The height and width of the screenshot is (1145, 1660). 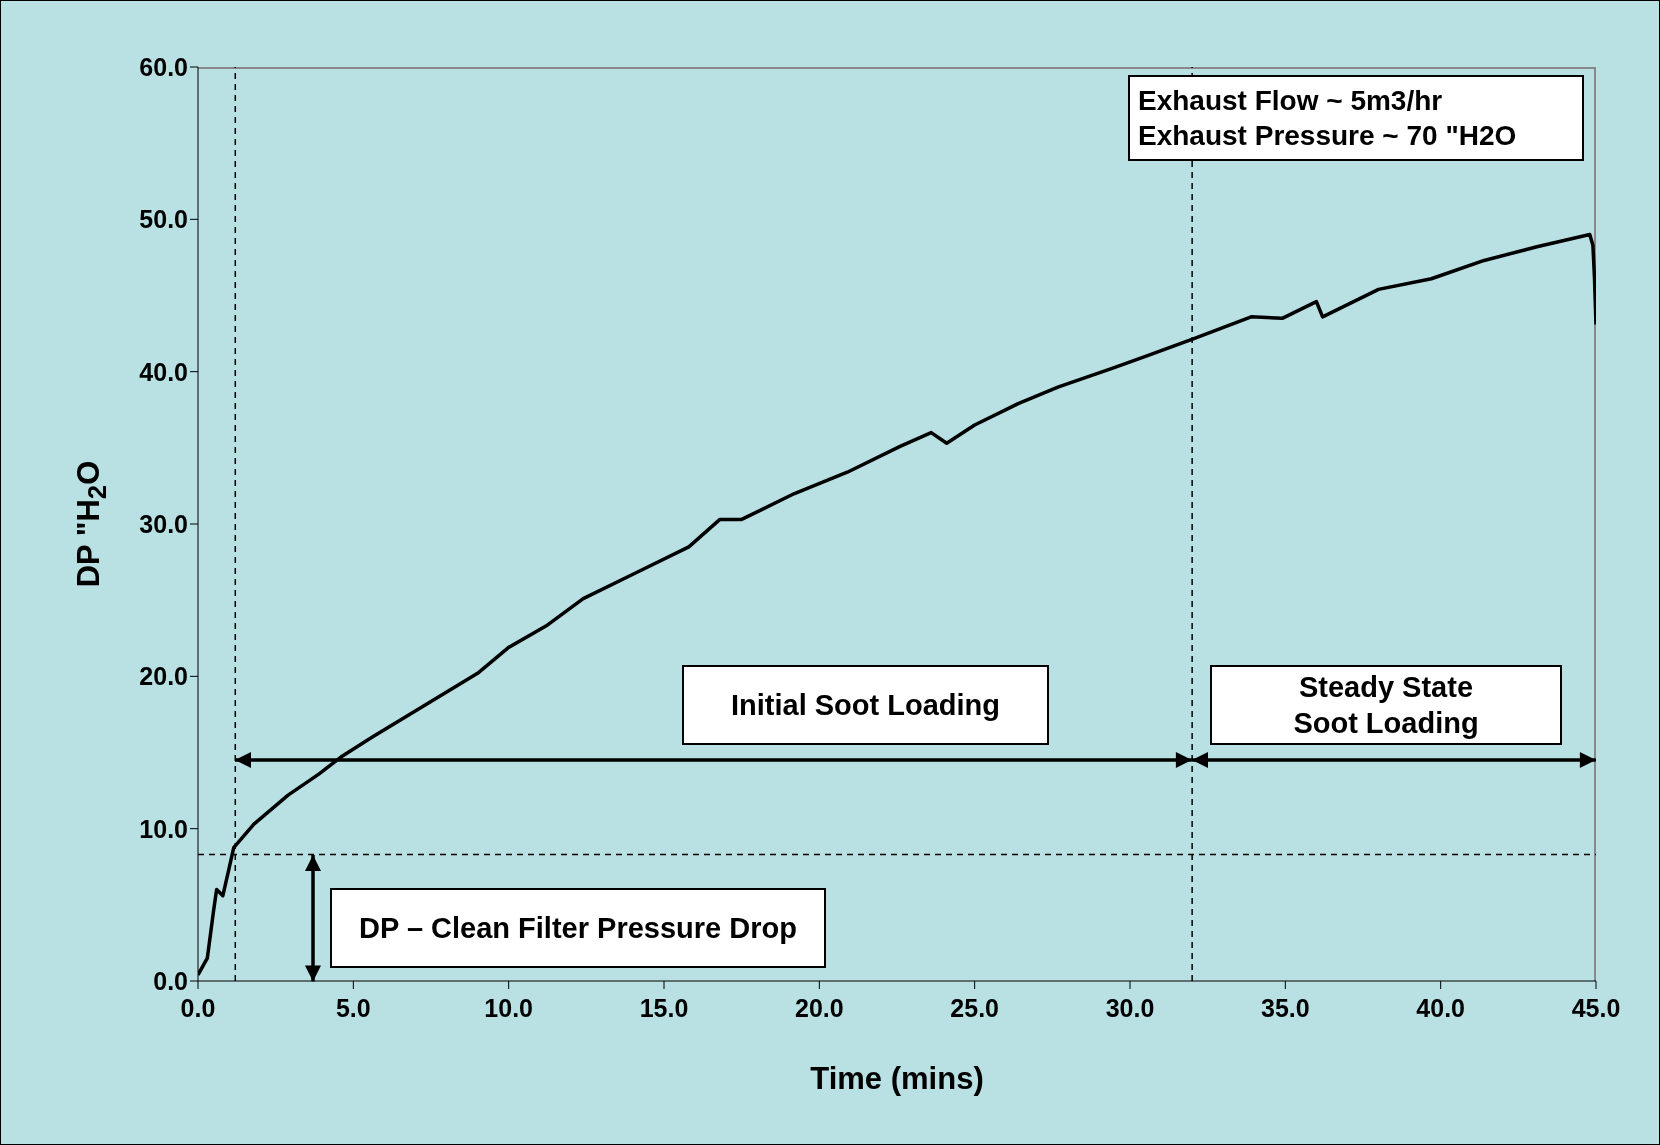 I want to click on x-tick-label: 35.0, so click(x=1285, y=1007).